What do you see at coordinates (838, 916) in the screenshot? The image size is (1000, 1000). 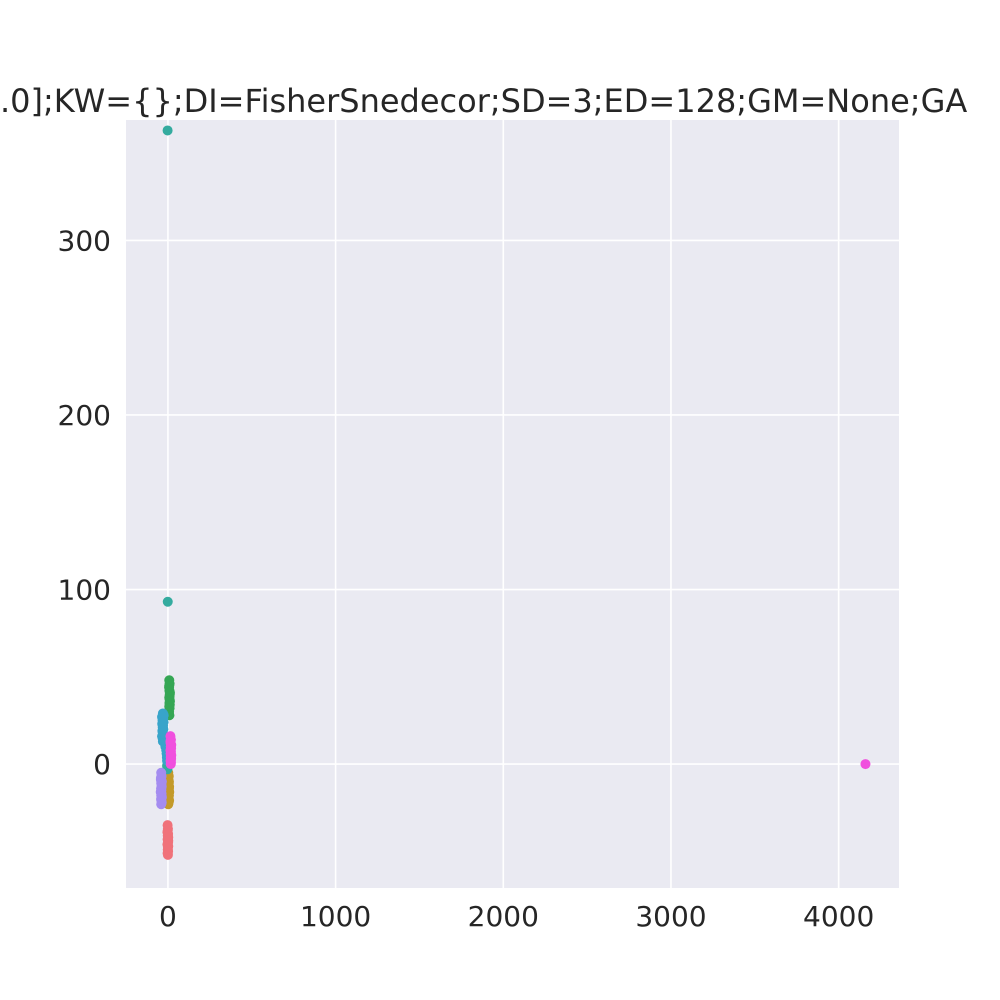 I see `x-tick-label: 4000` at bounding box center [838, 916].